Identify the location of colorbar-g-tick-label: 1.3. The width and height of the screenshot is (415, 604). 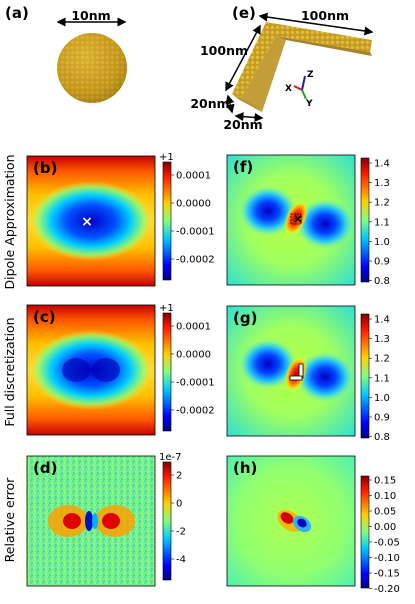
(382, 339).